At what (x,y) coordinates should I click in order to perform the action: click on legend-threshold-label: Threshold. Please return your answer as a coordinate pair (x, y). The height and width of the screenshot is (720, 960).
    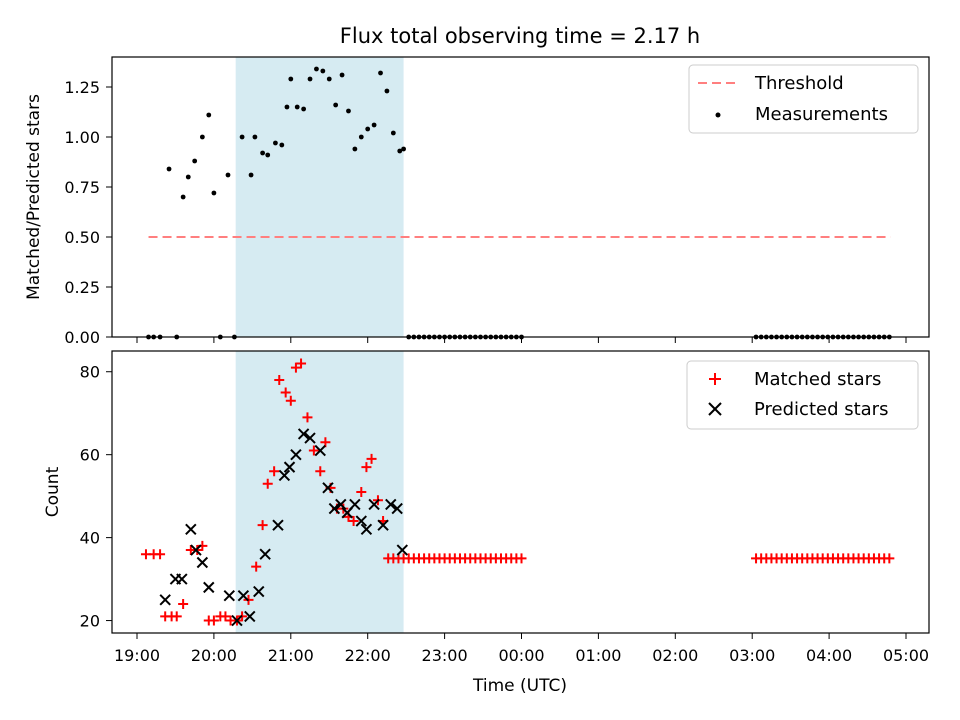
    Looking at the image, I should click on (799, 83).